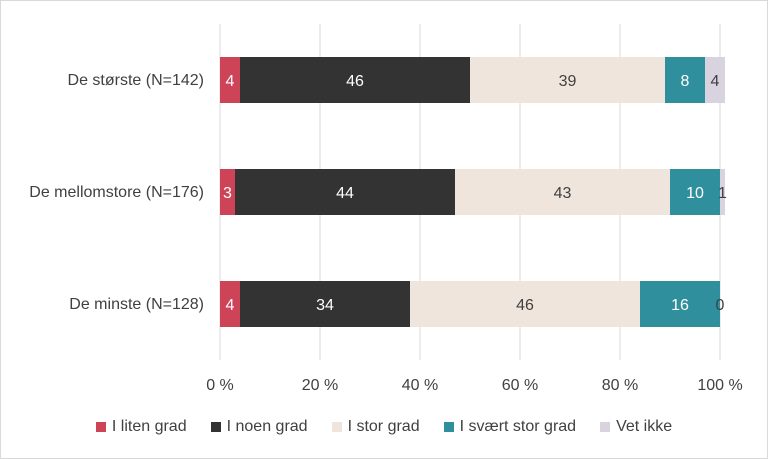 The image size is (768, 459). What do you see at coordinates (520, 385) in the screenshot?
I see `x-tick-label: 60 %` at bounding box center [520, 385].